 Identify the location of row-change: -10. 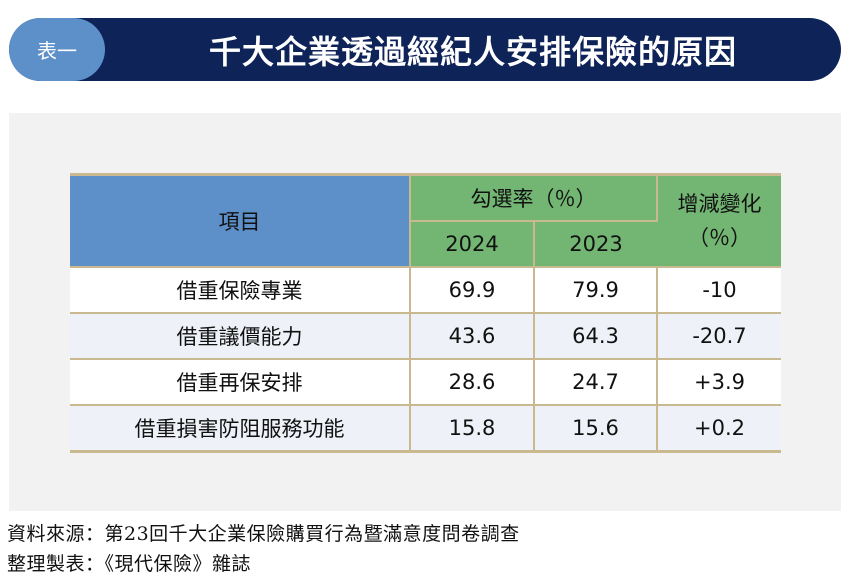
(719, 289).